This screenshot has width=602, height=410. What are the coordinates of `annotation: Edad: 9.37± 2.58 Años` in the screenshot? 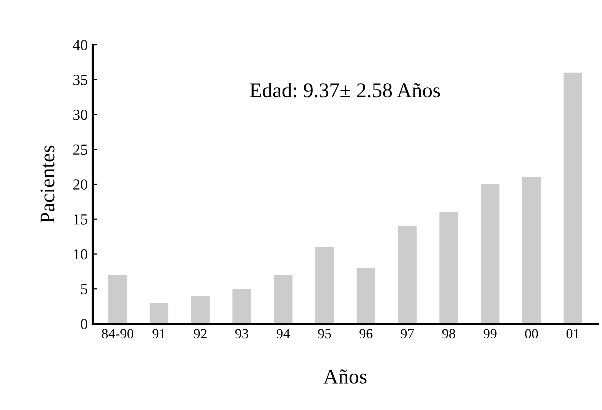 It's located at (345, 90).